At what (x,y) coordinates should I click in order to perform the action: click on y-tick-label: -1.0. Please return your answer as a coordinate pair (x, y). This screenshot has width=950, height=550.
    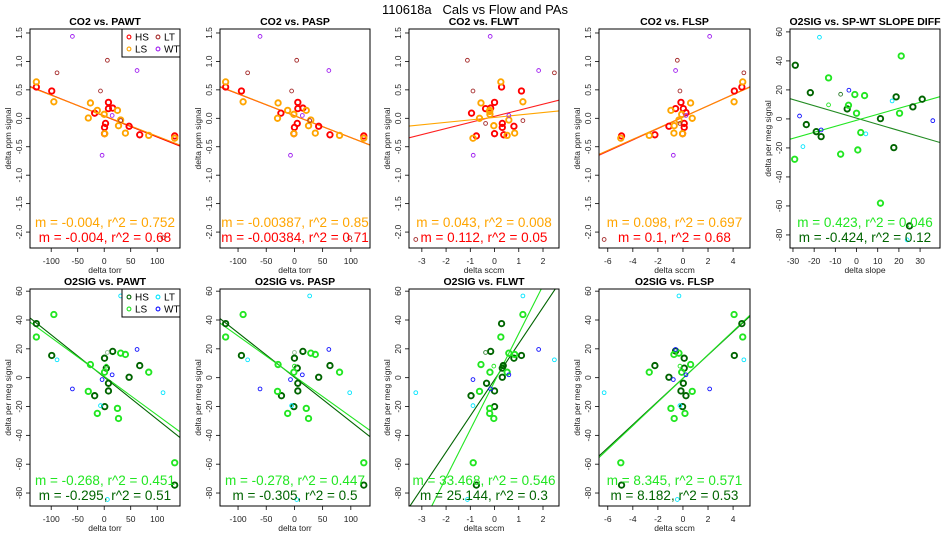
    Looking at the image, I should click on (398, 175).